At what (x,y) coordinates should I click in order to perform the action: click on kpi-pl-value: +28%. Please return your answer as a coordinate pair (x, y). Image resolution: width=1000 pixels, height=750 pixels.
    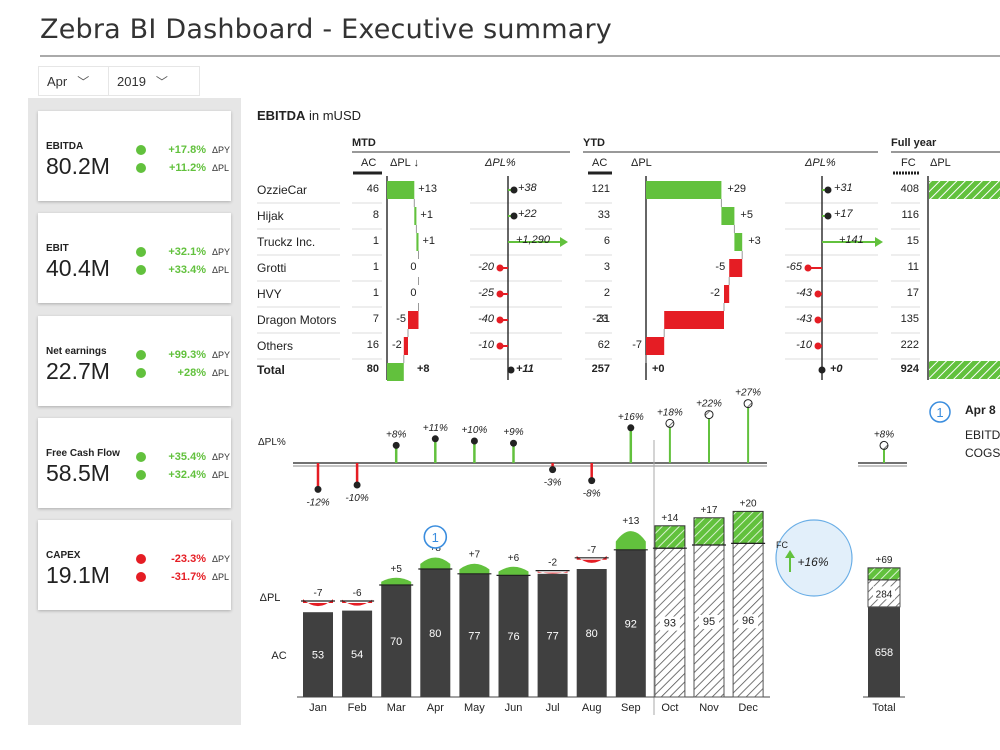
    Looking at the image, I should click on (191, 373).